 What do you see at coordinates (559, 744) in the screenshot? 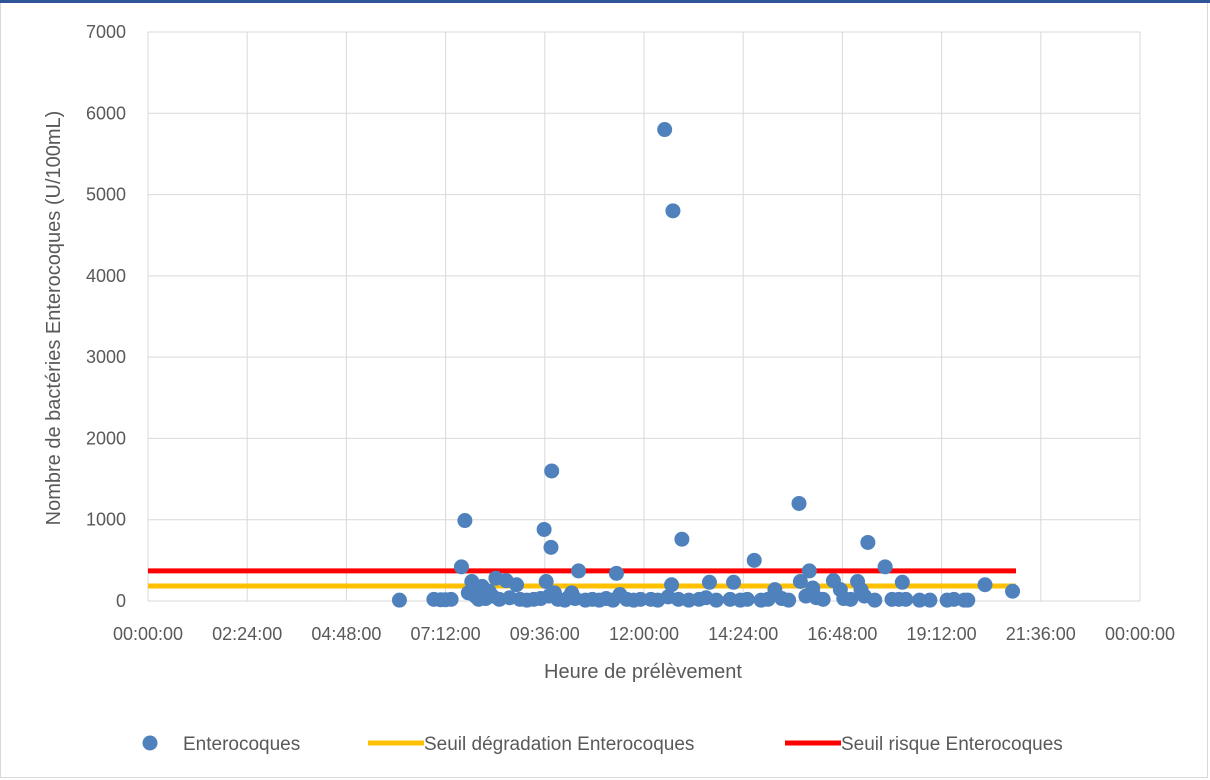
I see `legend-label: Seuil dégradation Enterocoques` at bounding box center [559, 744].